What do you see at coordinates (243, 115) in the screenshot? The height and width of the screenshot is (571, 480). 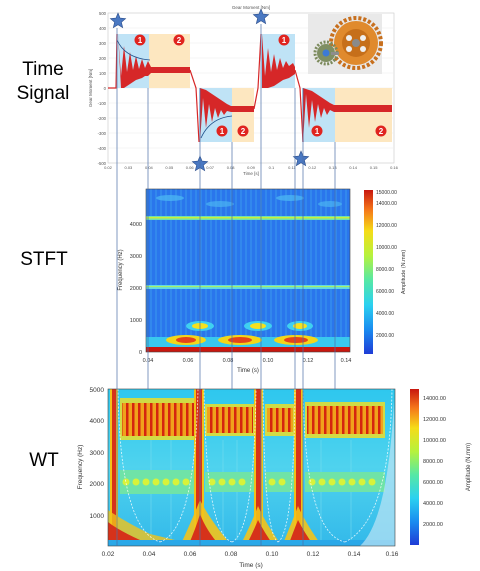 I see `zone2-b` at bounding box center [243, 115].